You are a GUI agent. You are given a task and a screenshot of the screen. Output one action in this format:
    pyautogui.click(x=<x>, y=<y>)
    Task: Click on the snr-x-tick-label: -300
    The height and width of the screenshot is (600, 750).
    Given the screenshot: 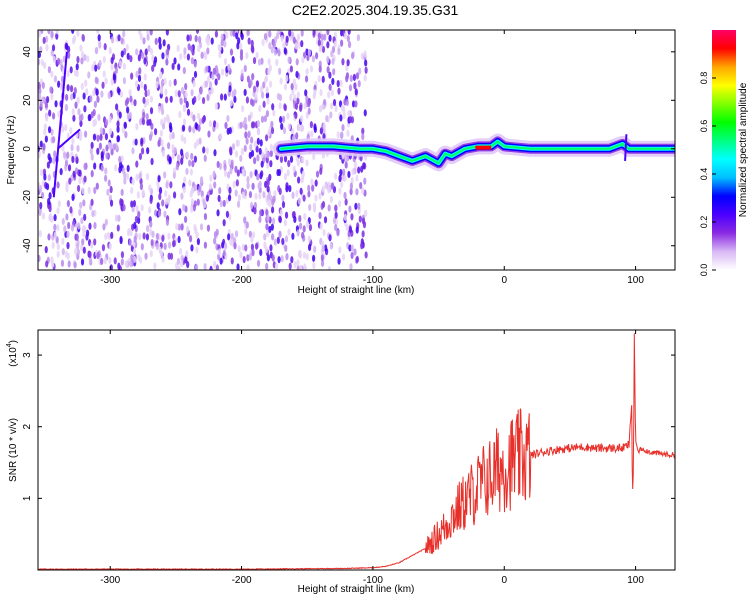 What is the action you would take?
    pyautogui.click(x=110, y=580)
    